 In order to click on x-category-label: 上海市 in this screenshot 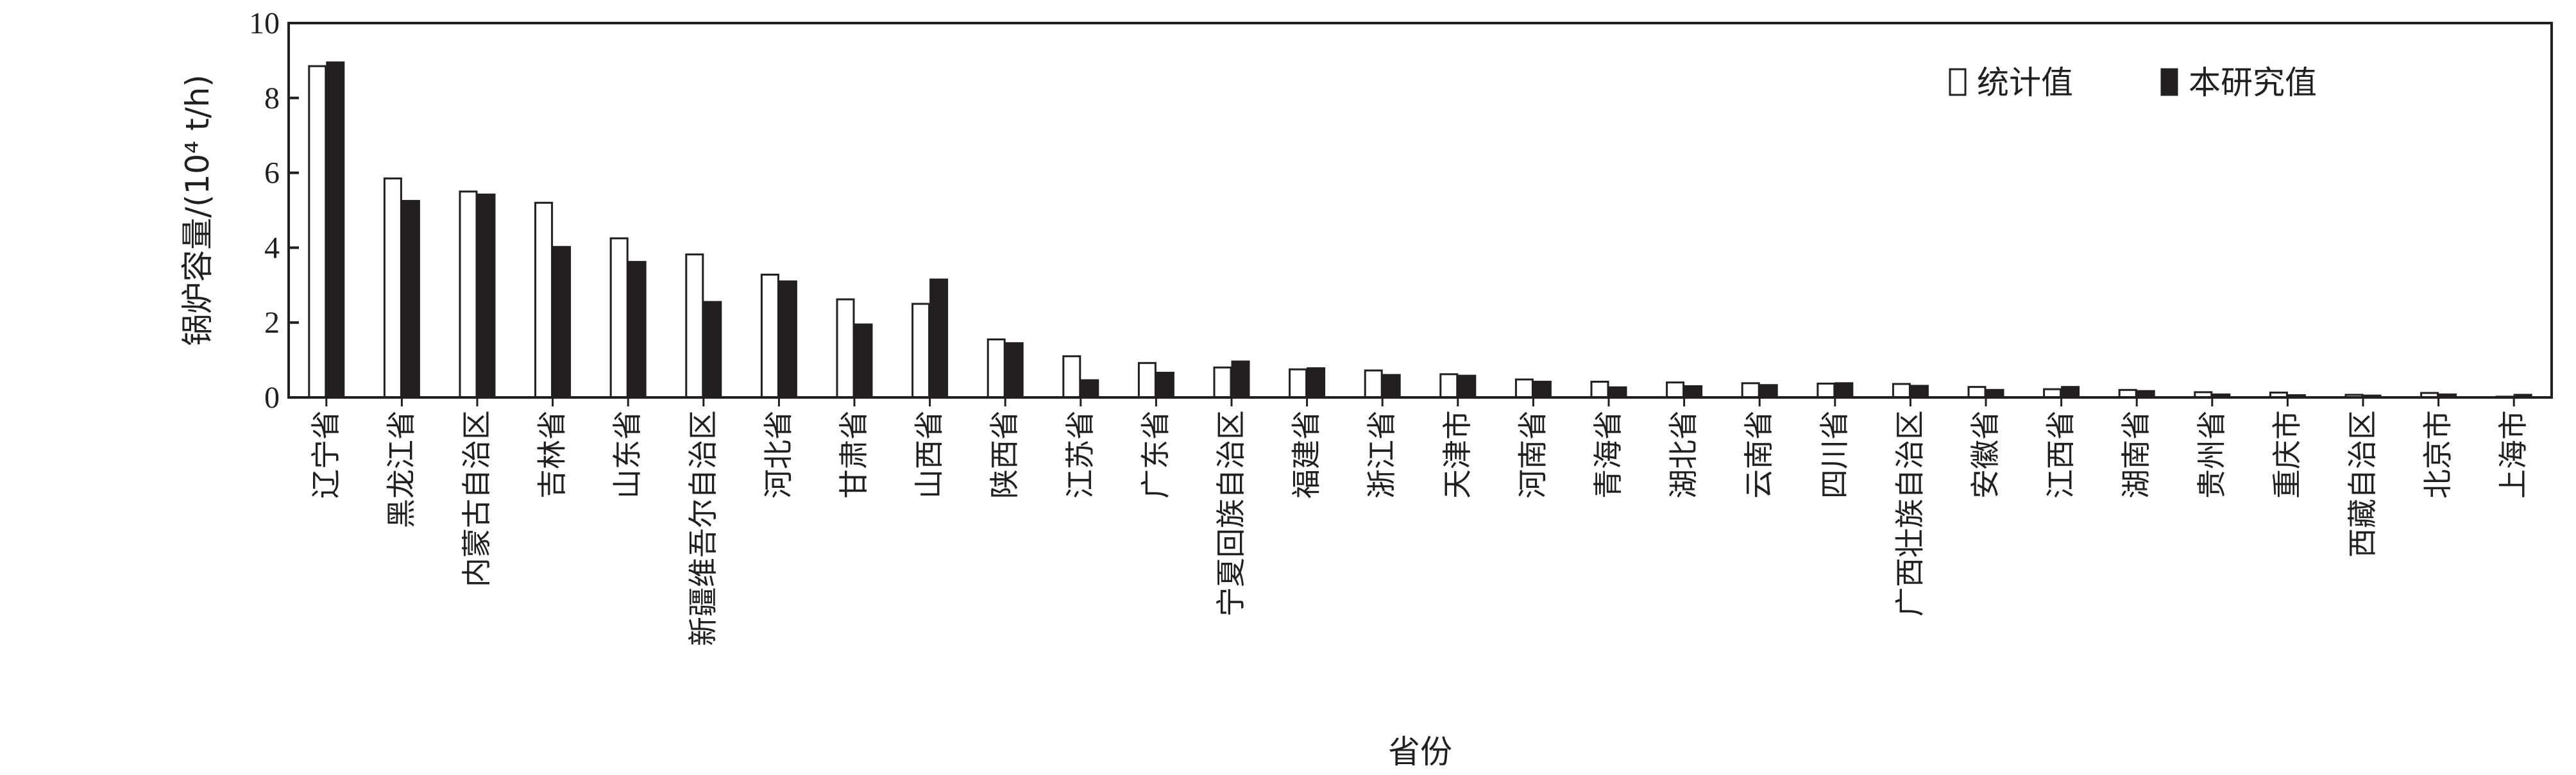, I will do `click(2513, 454)`.